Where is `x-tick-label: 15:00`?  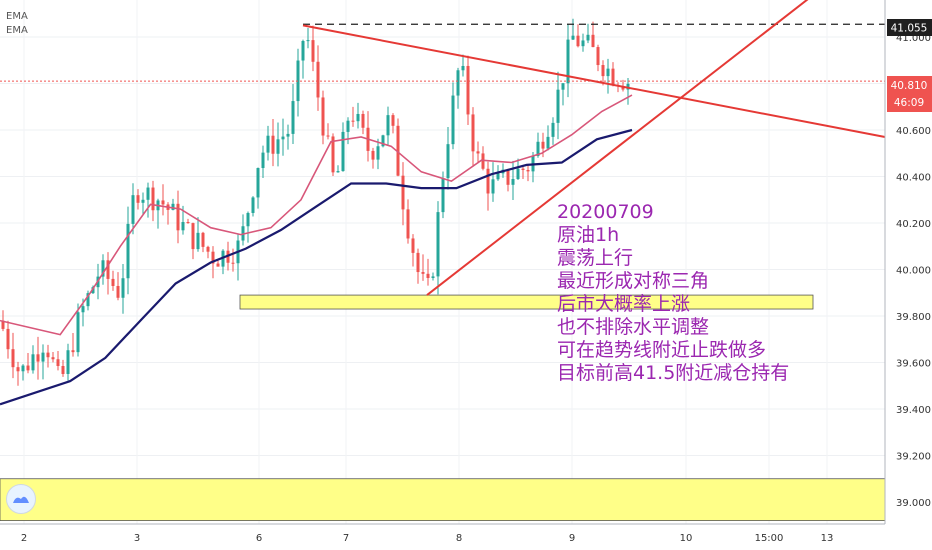 x-tick-label: 15:00 is located at coordinates (769, 538).